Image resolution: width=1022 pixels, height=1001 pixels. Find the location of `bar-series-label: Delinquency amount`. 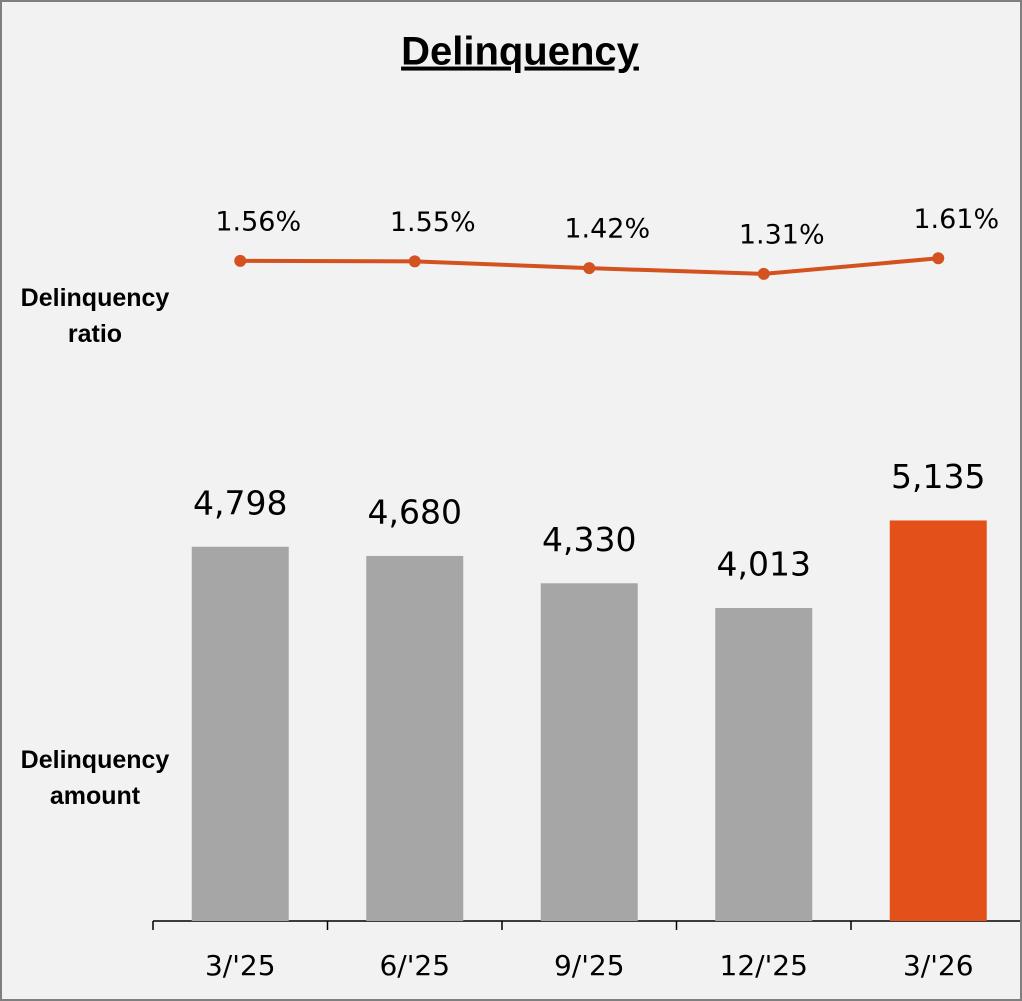

bar-series-label: Delinquency amount is located at coordinates (95, 778).